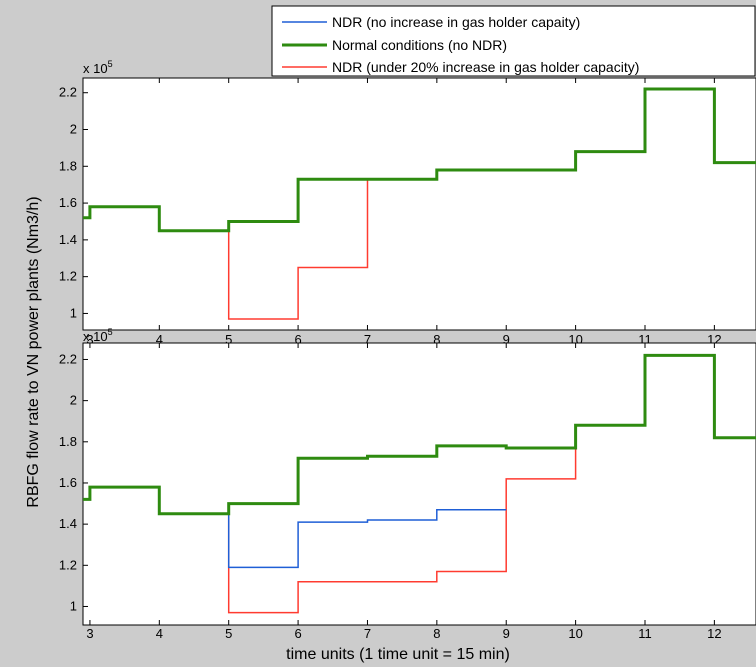  I want to click on bottom-y-tick-label: 1, so click(73, 605).